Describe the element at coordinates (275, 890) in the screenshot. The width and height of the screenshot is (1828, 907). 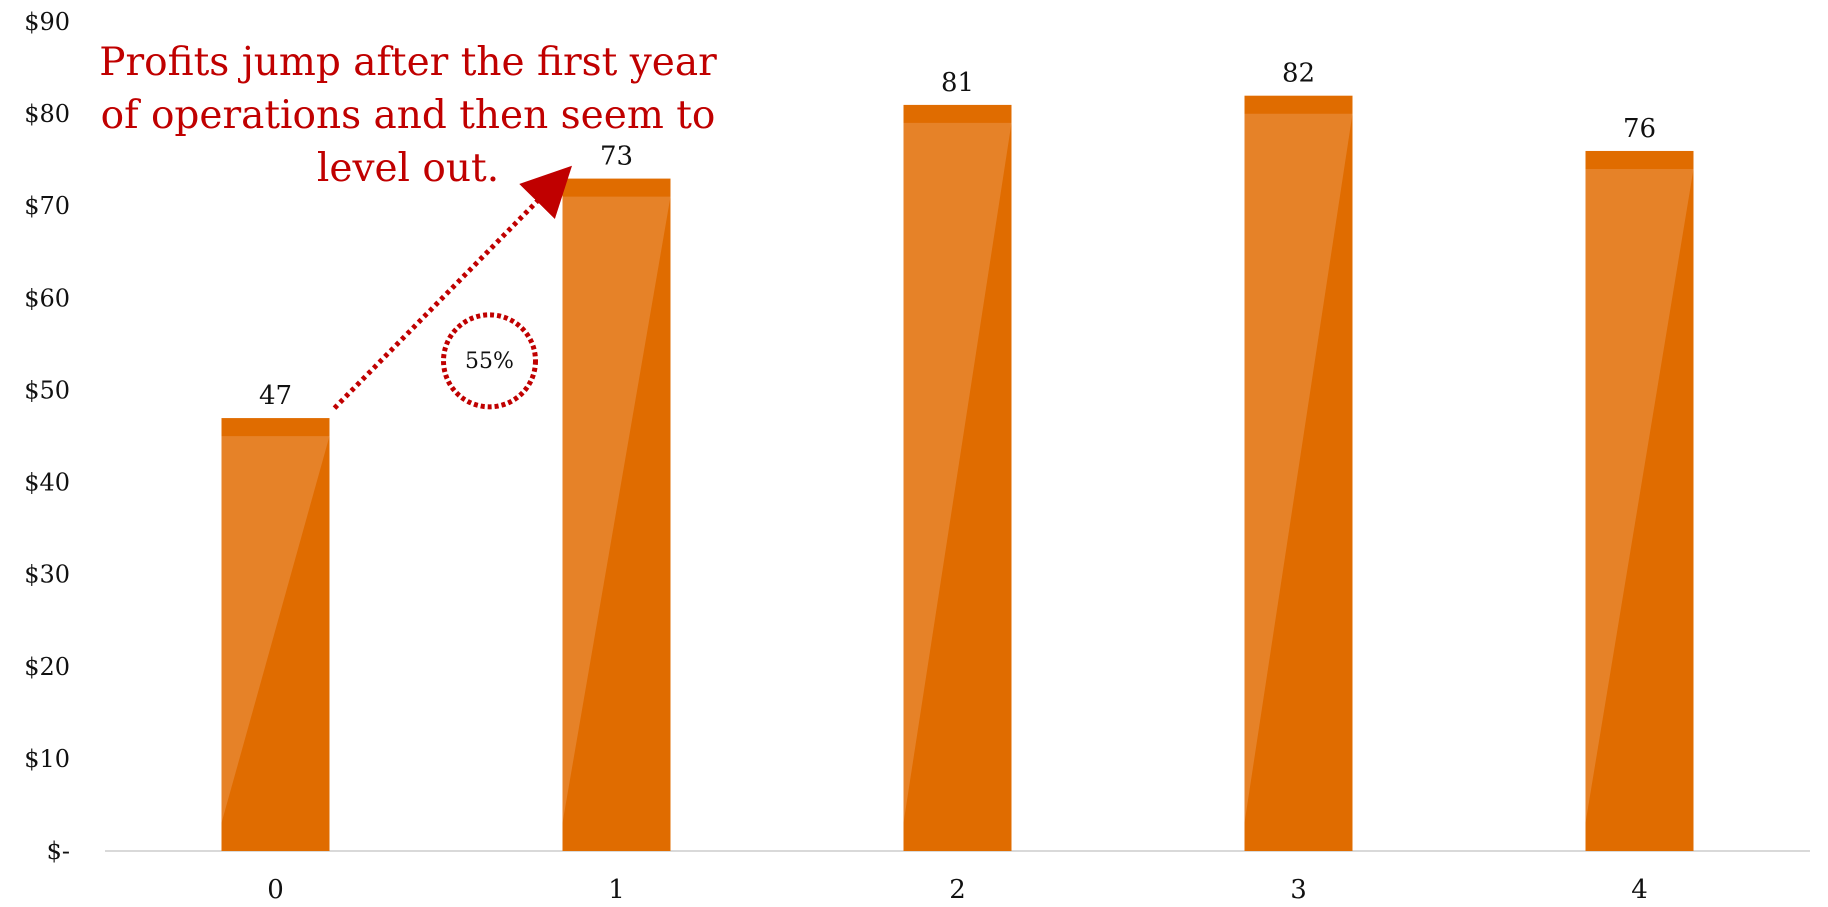
I see `x-tick-label: 0` at that location.